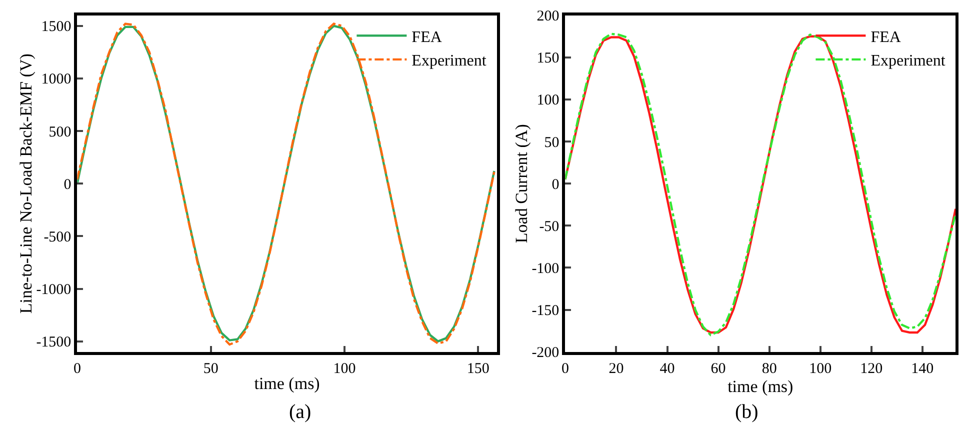 The image size is (980, 434). What do you see at coordinates (54, 342) in the screenshot?
I see `y-tick-label: -1500` at bounding box center [54, 342].